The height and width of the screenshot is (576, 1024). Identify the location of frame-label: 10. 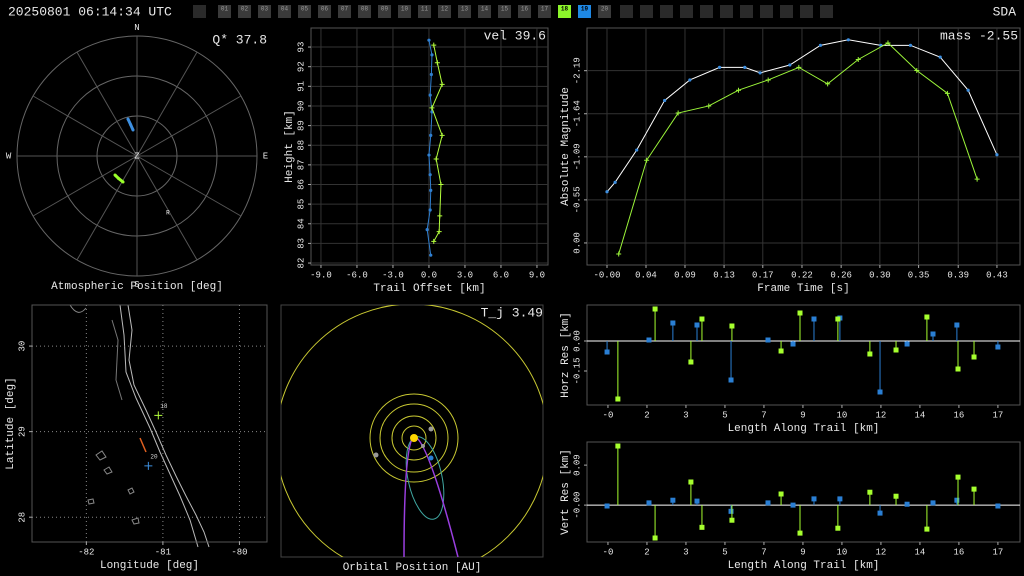
(405, 9).